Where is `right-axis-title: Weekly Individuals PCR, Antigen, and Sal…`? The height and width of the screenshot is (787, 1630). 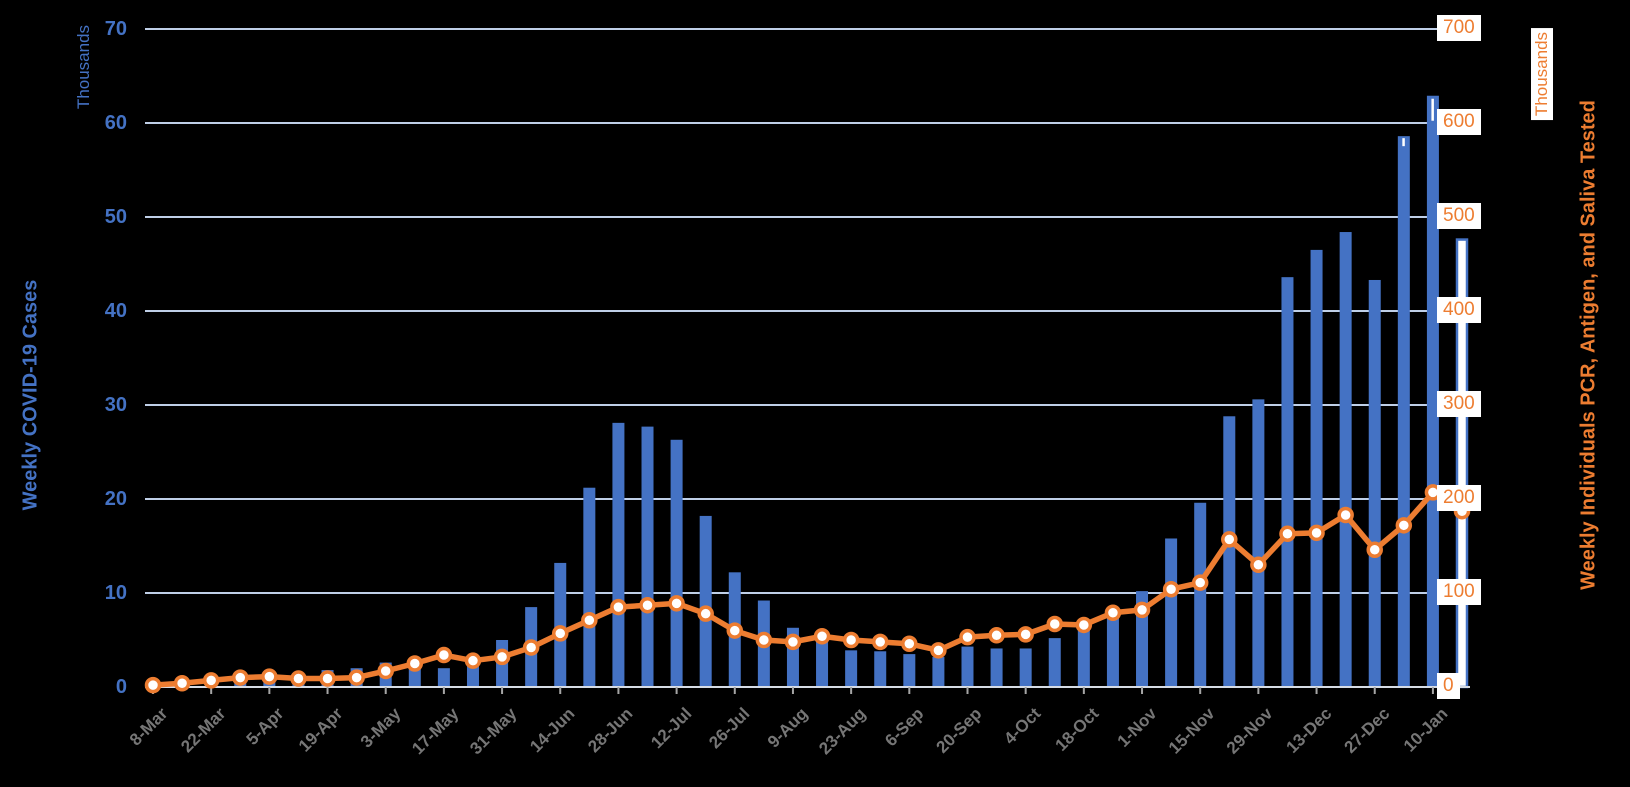 right-axis-title: Weekly Individuals PCR, Antigen, and Sal… is located at coordinates (1588, 345).